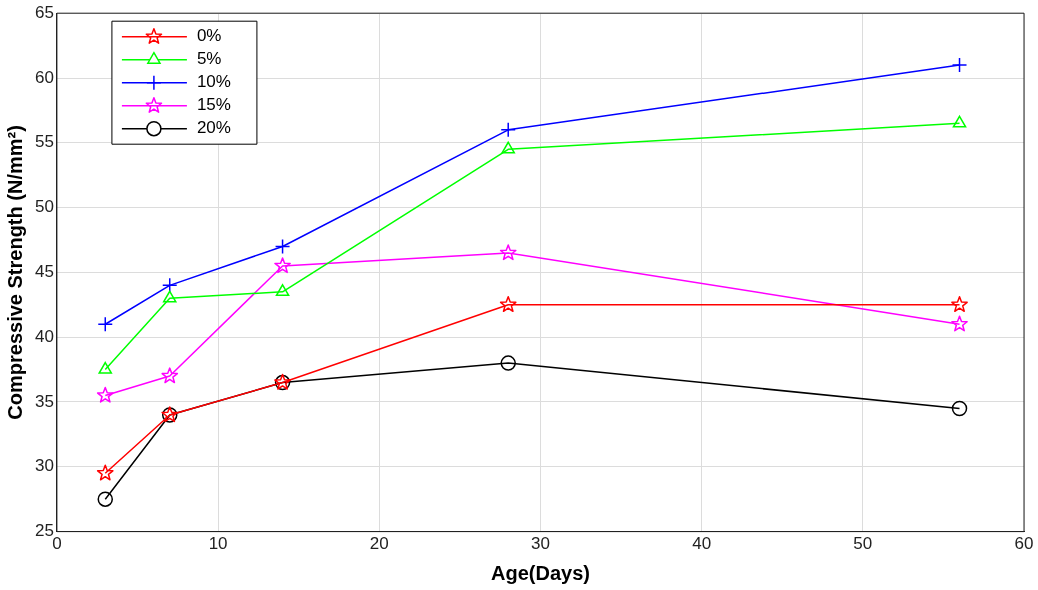 This screenshot has width=1038, height=590. Describe the element at coordinates (540, 544) in the screenshot. I see `x-tick-label: 30` at that location.